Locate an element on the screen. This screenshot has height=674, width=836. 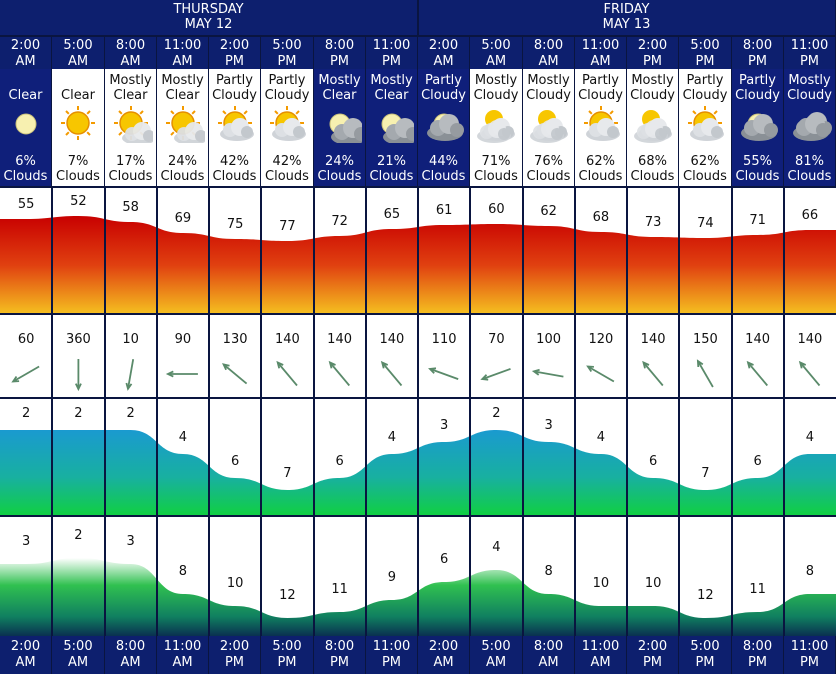
condition-cell: Mostly Cloudy 71% Clouds is located at coordinates (496, 127).